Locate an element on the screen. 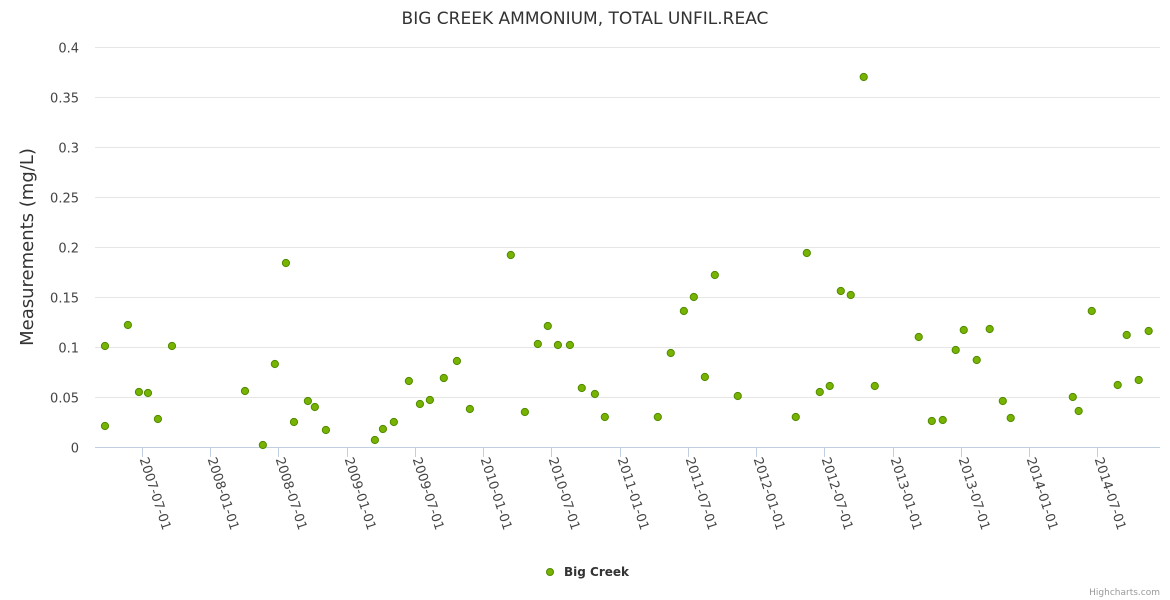 This screenshot has width=1170, height=600. x-tick-label: 2012-07-01 is located at coordinates (837, 494).